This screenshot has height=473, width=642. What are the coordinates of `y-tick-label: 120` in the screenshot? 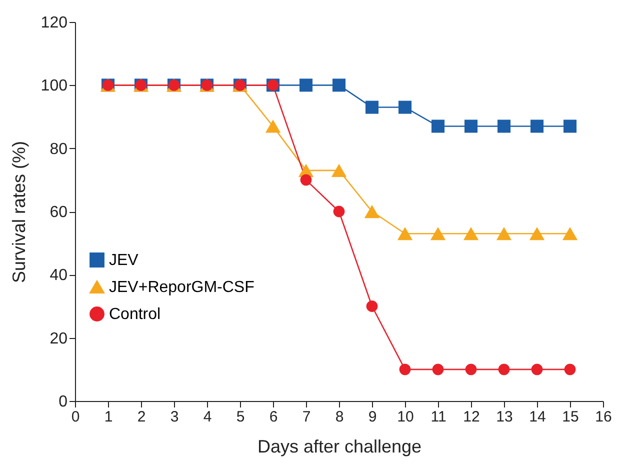 It's located at (54, 23).